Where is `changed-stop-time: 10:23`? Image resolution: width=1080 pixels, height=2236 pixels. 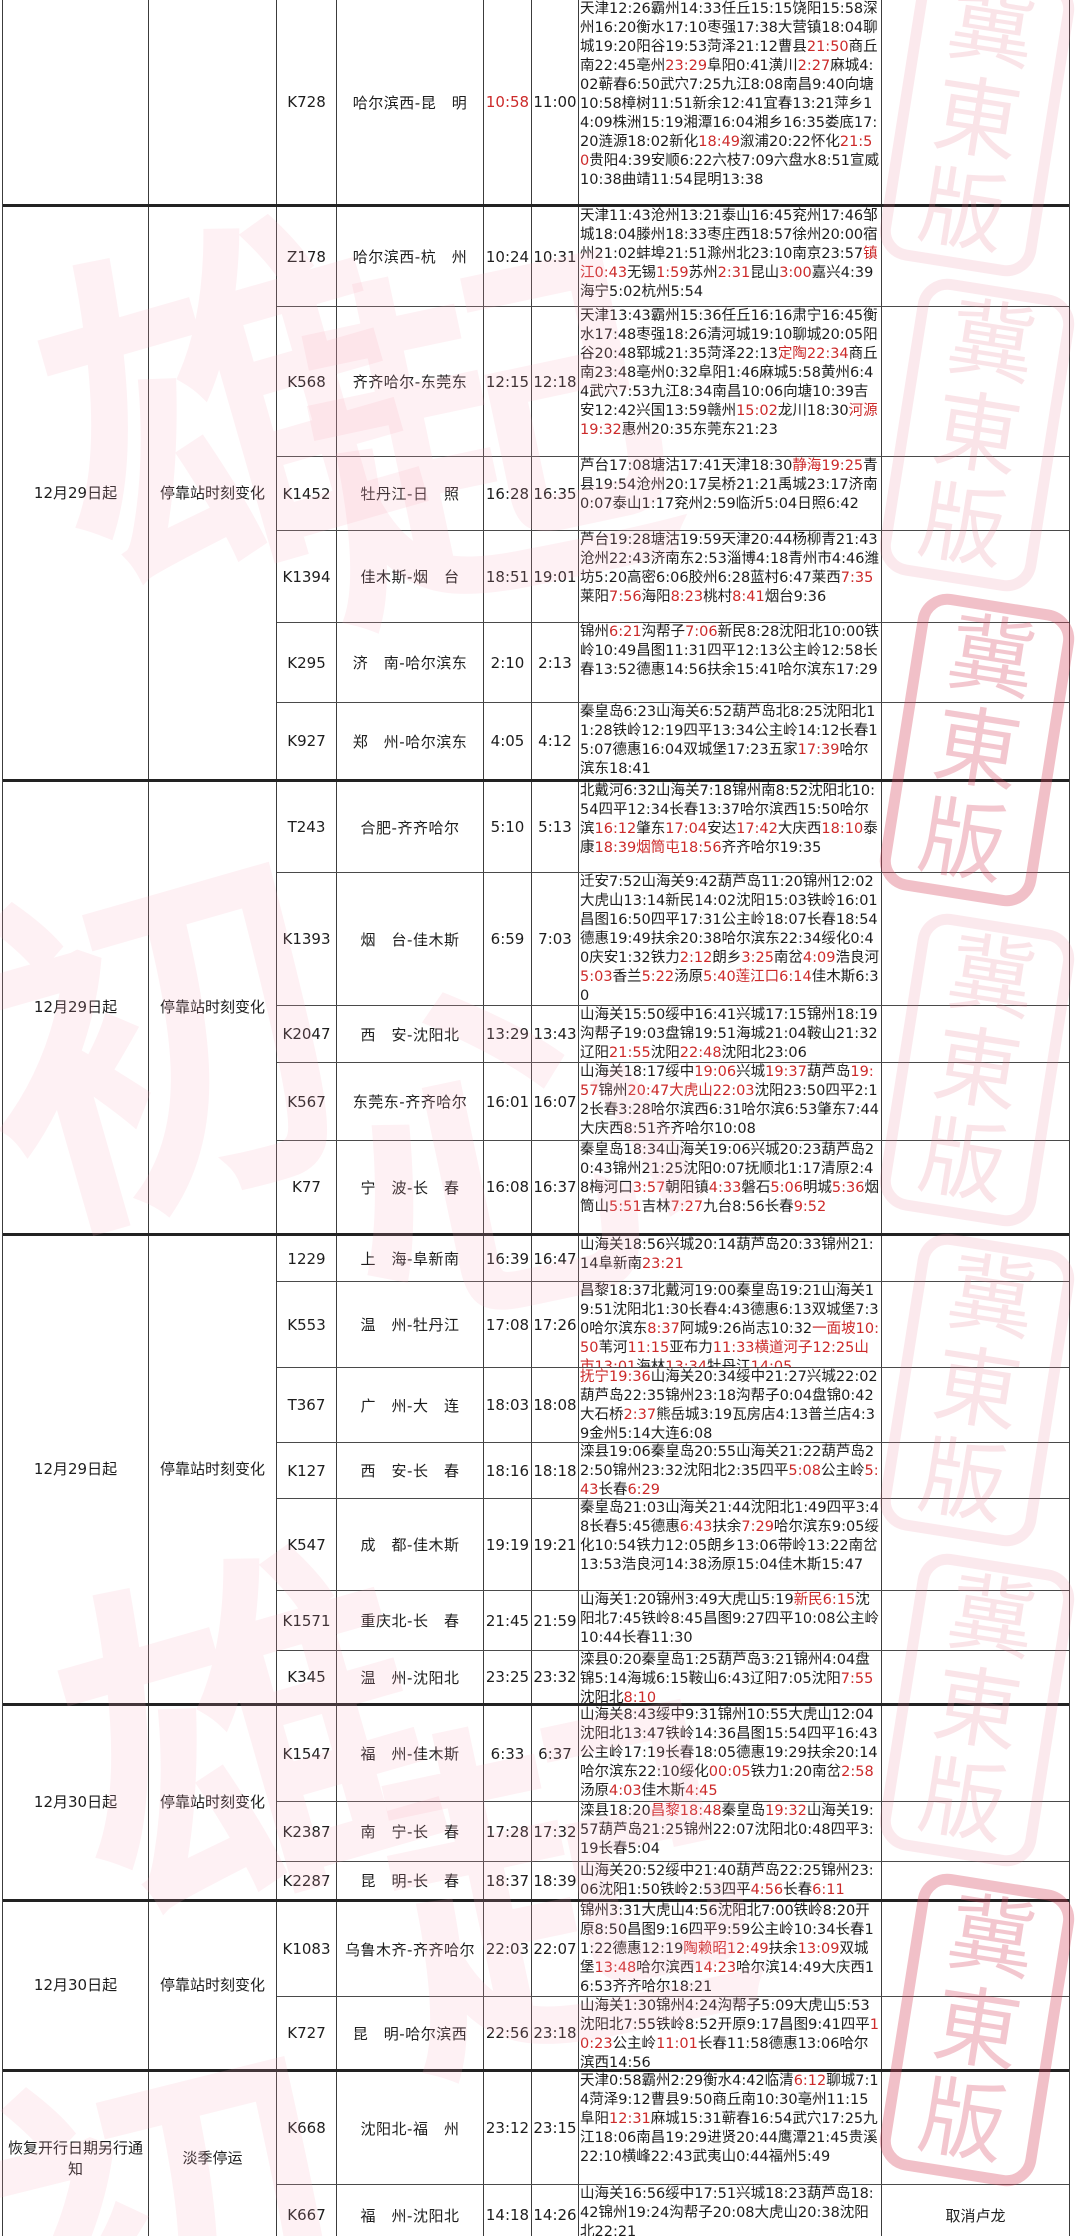
changed-stop-time: 10:23 is located at coordinates (729, 2034).